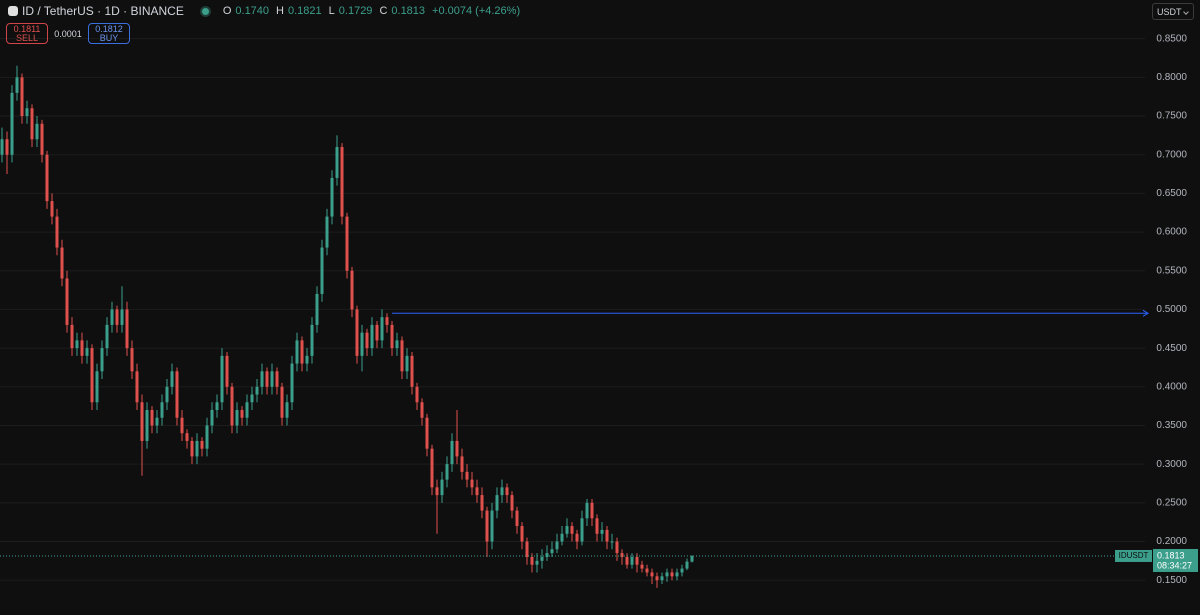 The image size is (1200, 615). I want to click on ohlc-key: O, so click(227, 11).